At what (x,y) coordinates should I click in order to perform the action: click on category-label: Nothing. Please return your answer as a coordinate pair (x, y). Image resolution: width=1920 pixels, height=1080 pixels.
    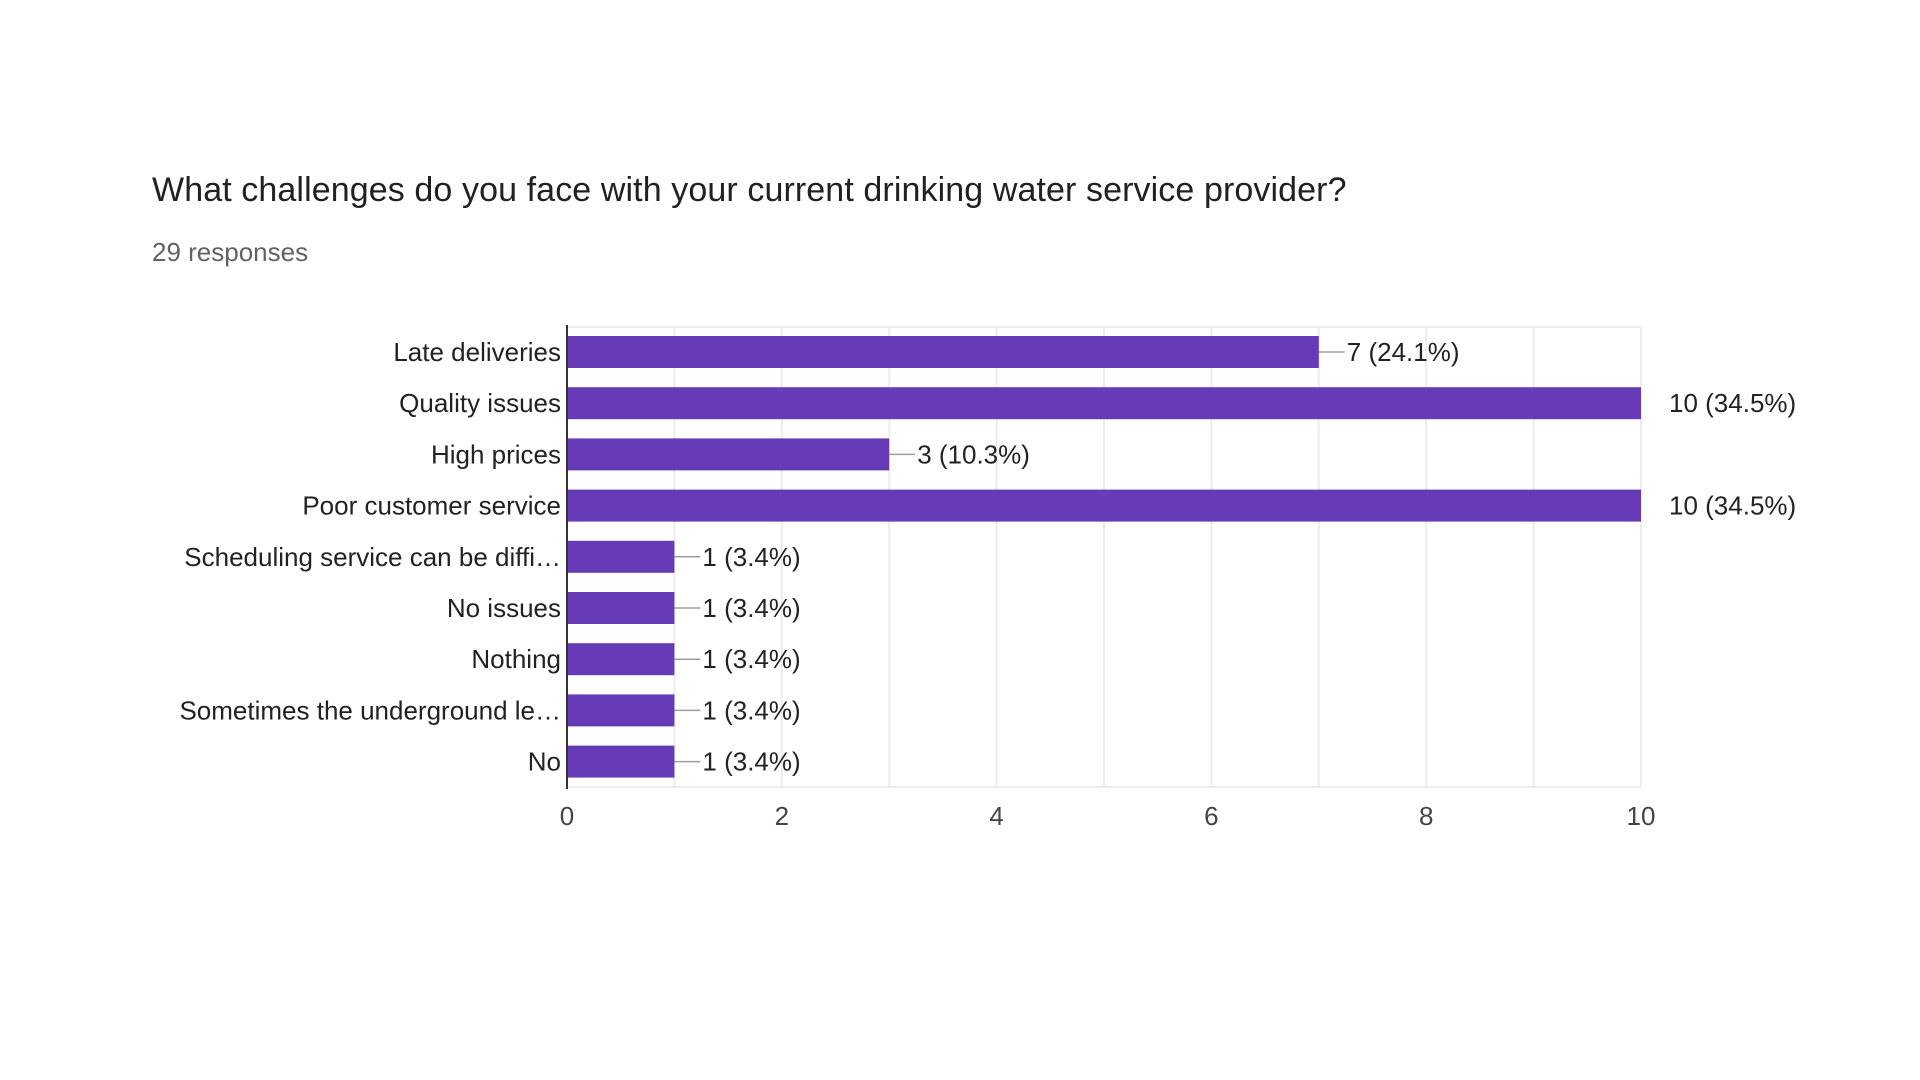
    Looking at the image, I should click on (516, 659).